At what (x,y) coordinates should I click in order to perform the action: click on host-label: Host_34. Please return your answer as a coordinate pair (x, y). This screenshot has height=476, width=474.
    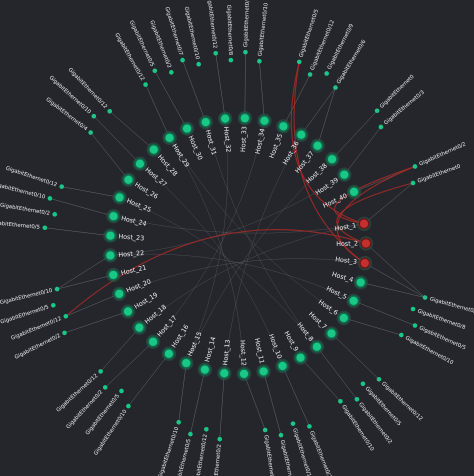
    Looking at the image, I should click on (260, 141).